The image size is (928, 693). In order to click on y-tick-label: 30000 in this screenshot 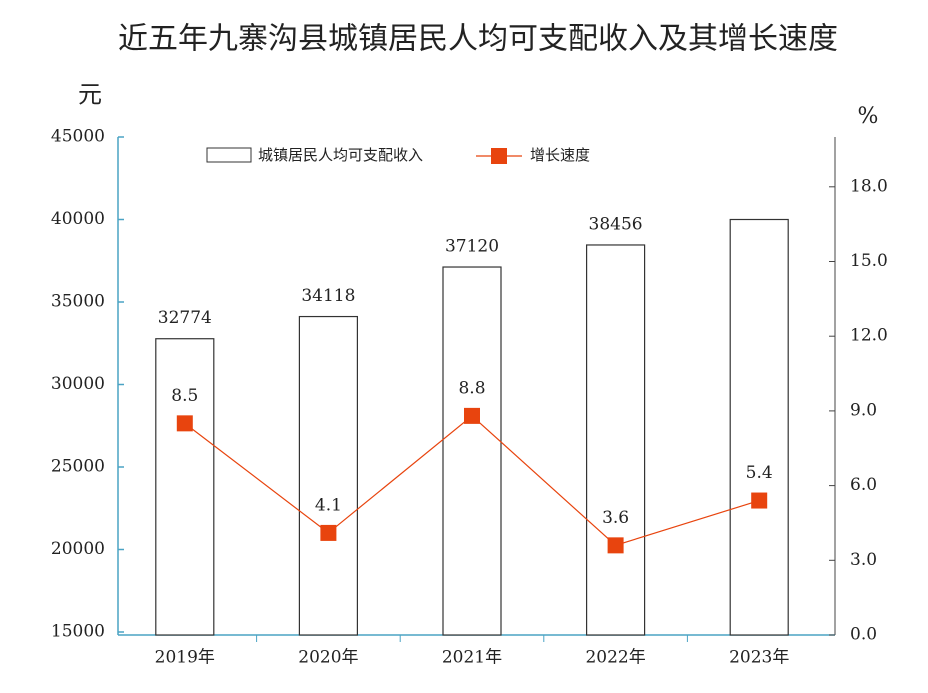, I will do `click(78, 384)`.